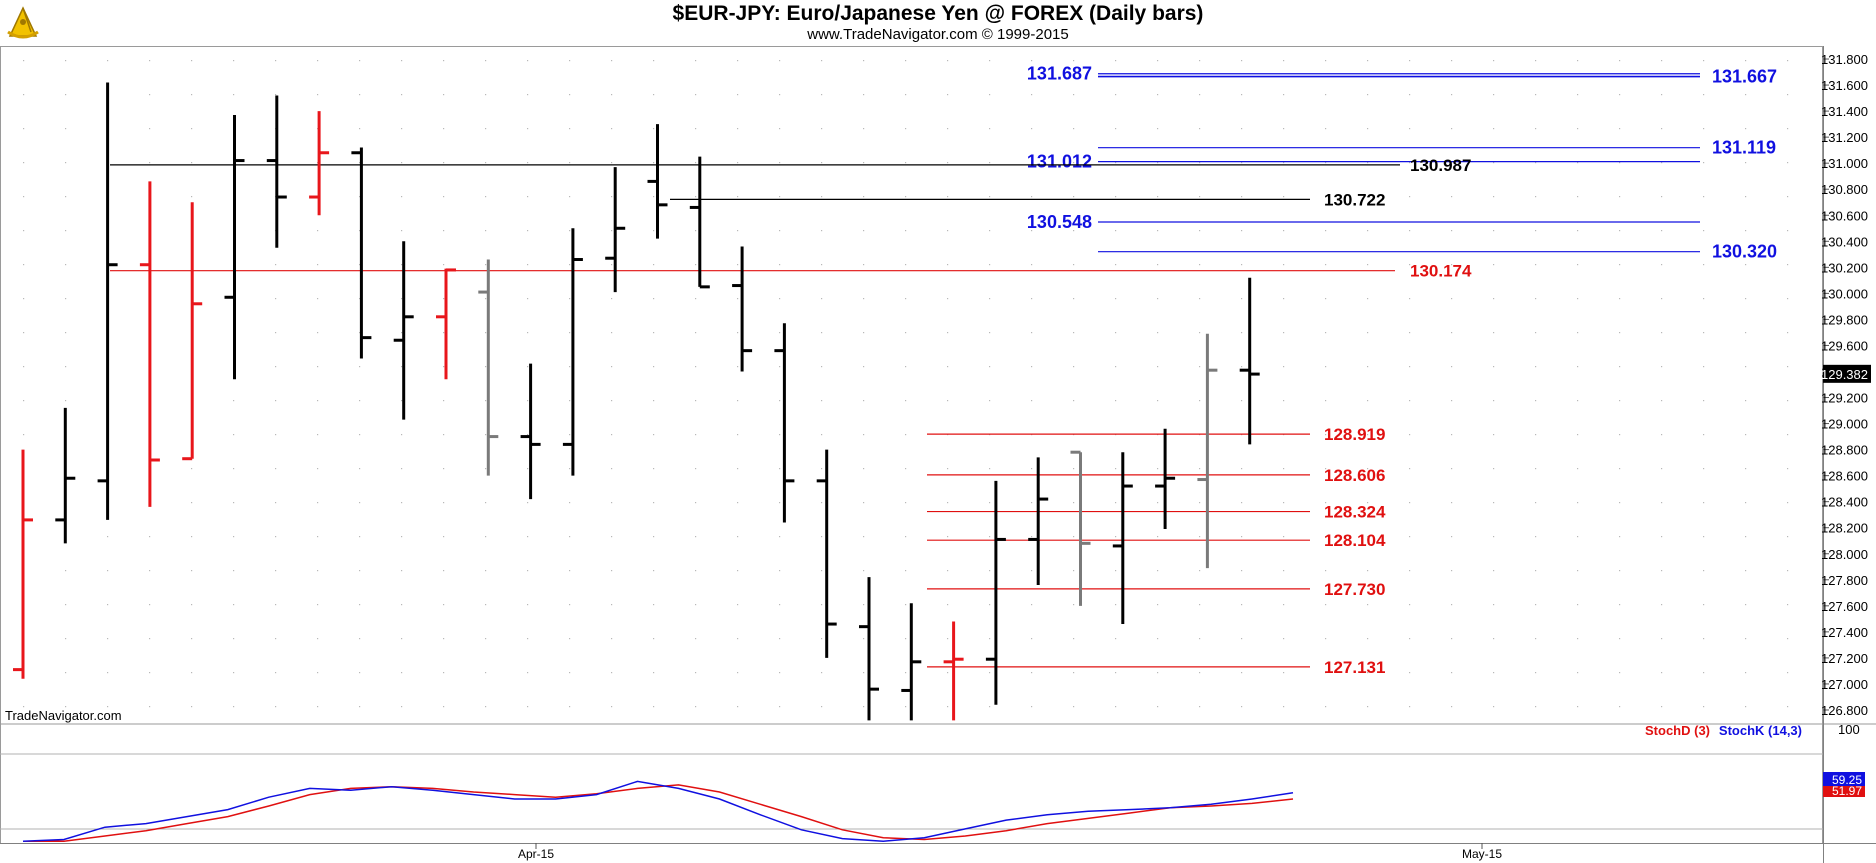 The height and width of the screenshot is (863, 1876). What do you see at coordinates (1844, 241) in the screenshot?
I see `price-tick-label: 130.400` at bounding box center [1844, 241].